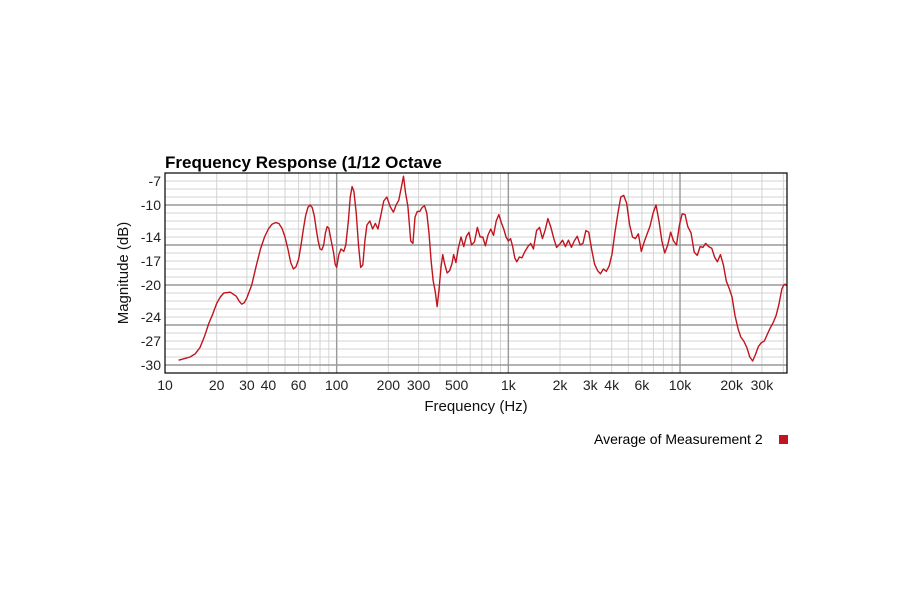  Describe the element at coordinates (612, 385) in the screenshot. I see `x-tick-label: 4k` at that location.